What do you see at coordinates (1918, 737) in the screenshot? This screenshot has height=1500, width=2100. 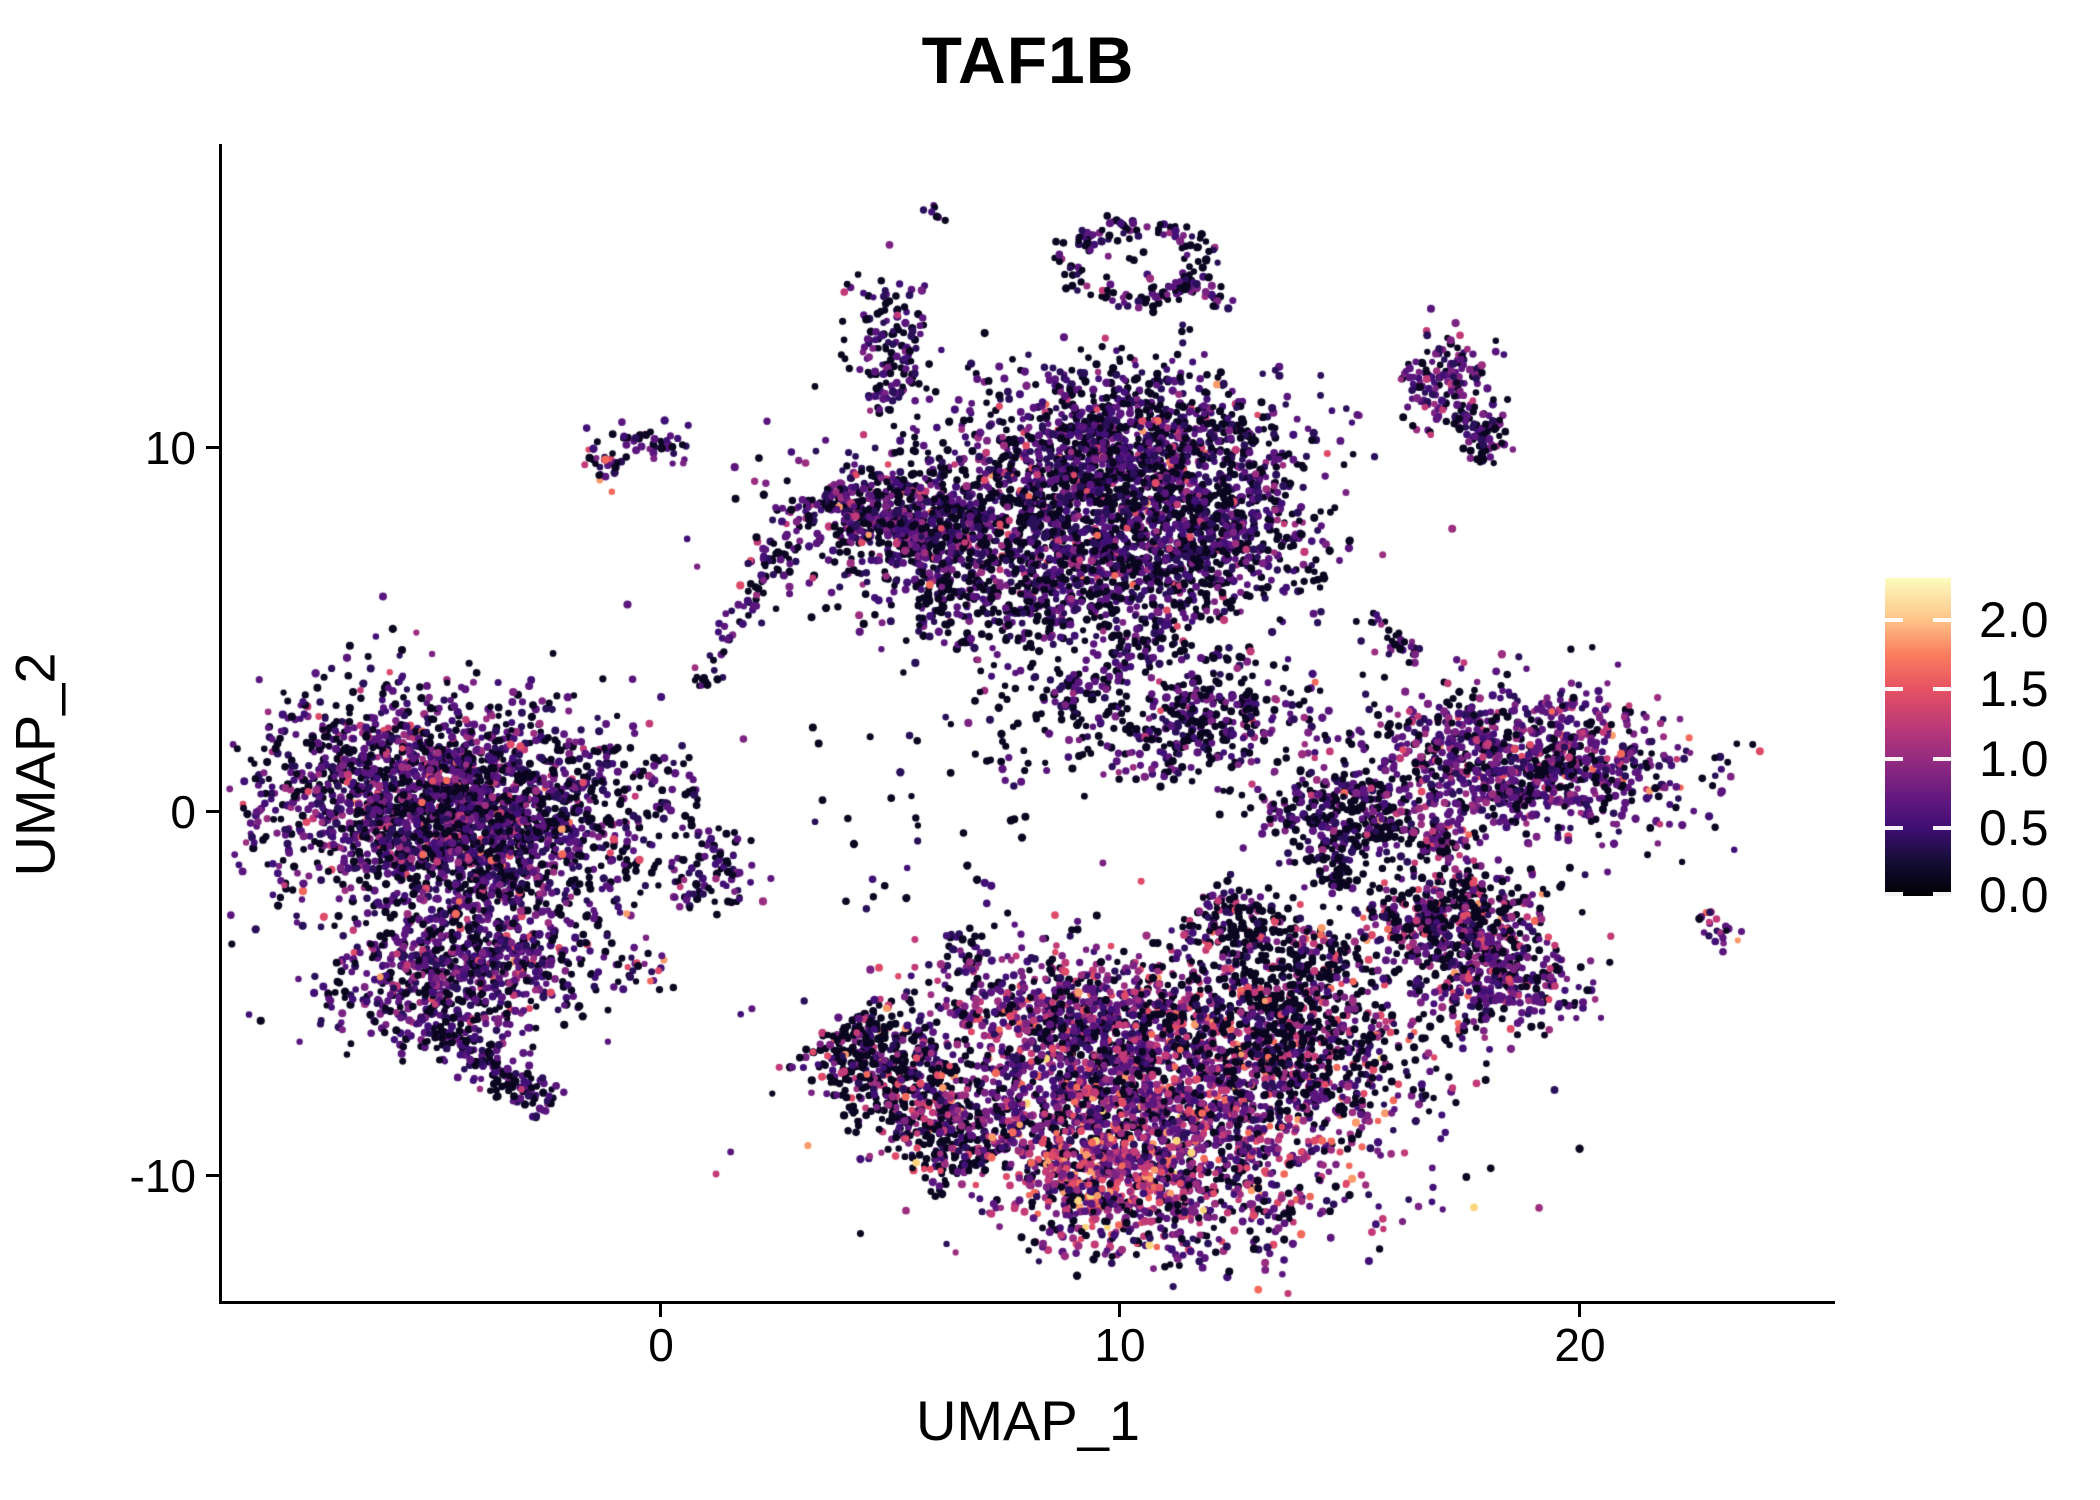 I see `colorbar-gradient` at bounding box center [1918, 737].